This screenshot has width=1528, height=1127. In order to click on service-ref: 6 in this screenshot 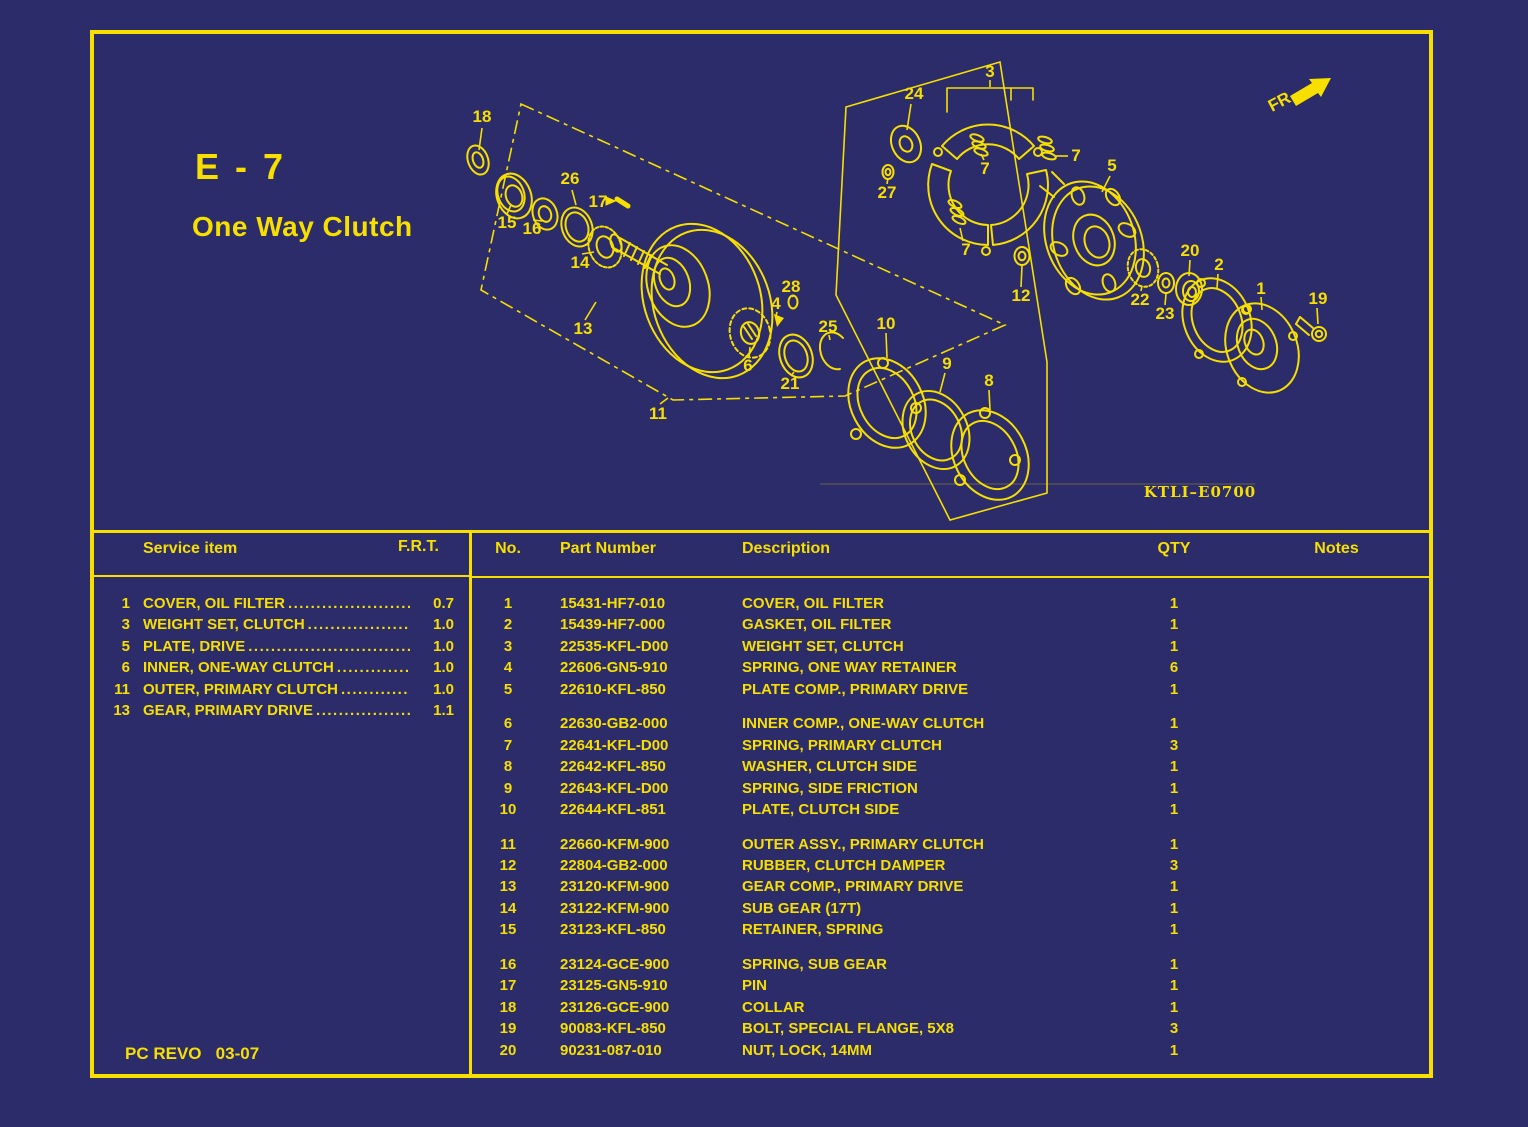, I will do `click(125, 668)`.